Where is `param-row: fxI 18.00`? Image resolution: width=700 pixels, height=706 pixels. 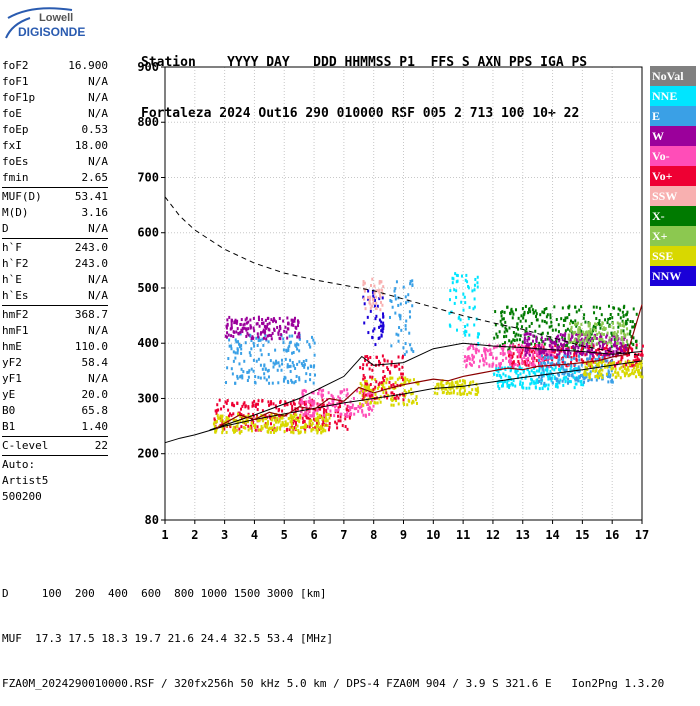 param-row: fxI 18.00 is located at coordinates (55, 146).